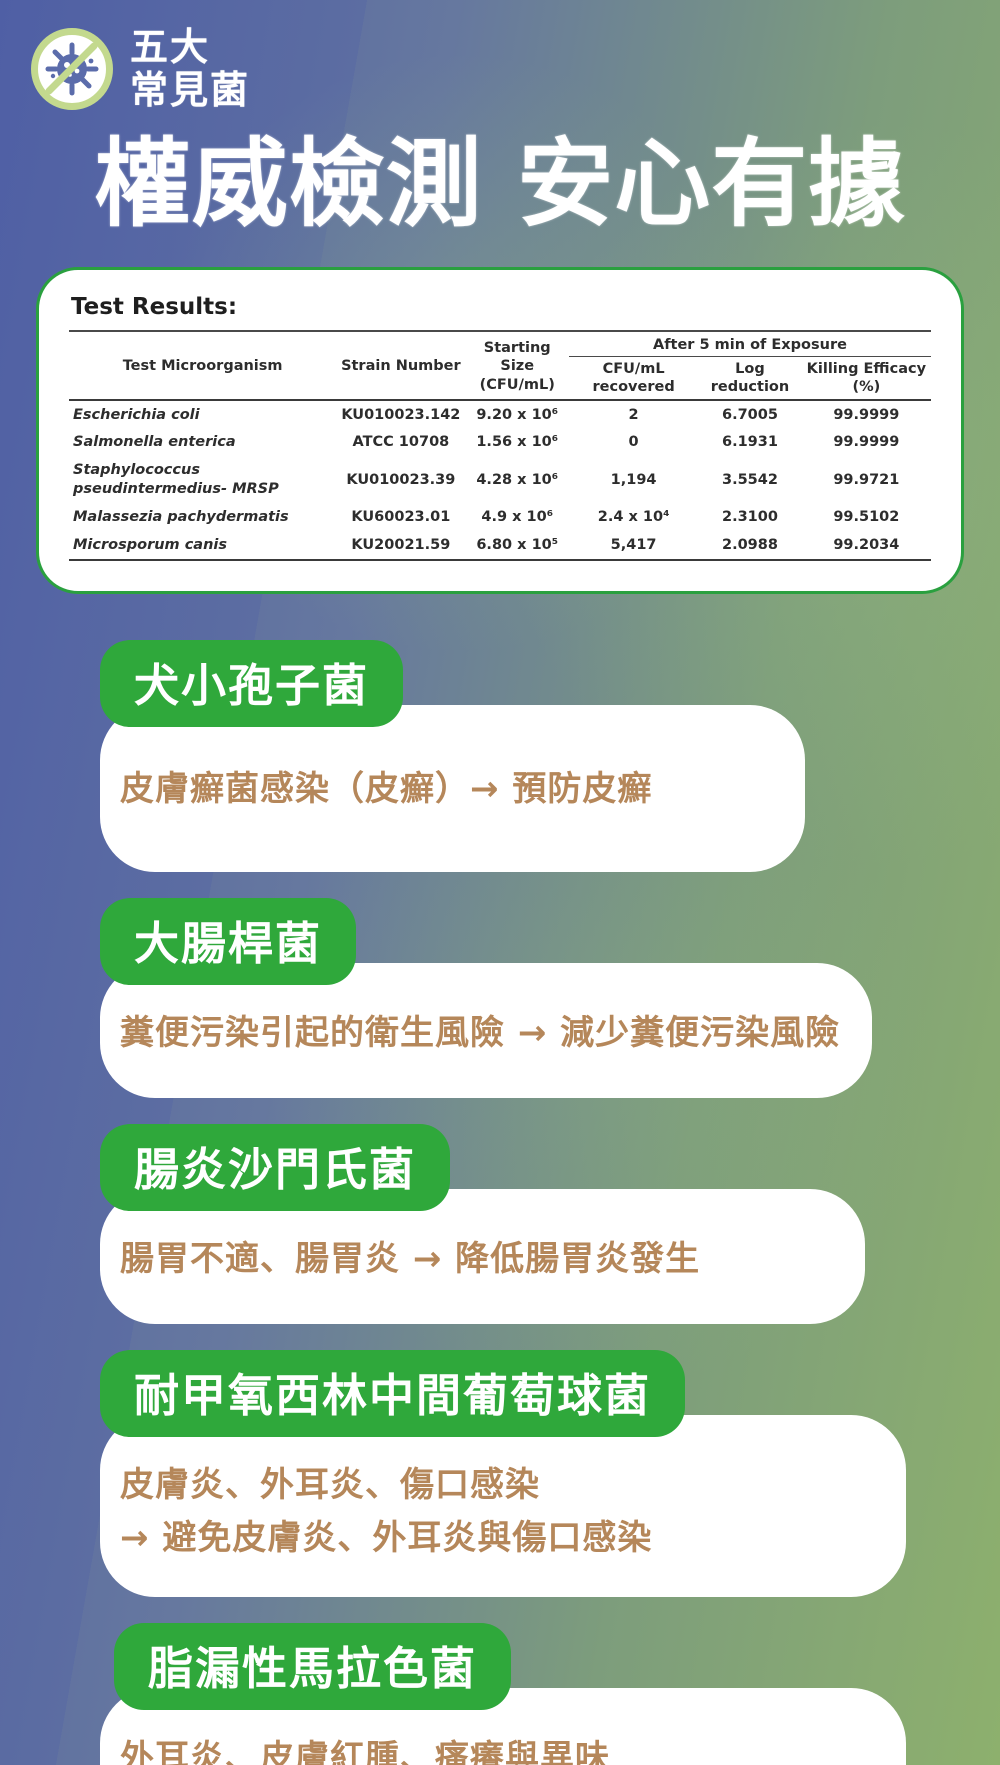  I want to click on cell-log_reduction: 3.5542, so click(749, 479).